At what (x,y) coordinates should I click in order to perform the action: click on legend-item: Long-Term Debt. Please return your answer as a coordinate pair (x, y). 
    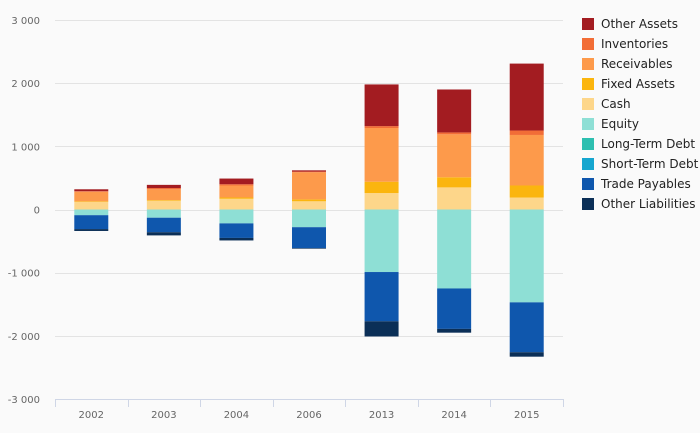
    Looking at the image, I should click on (640, 144).